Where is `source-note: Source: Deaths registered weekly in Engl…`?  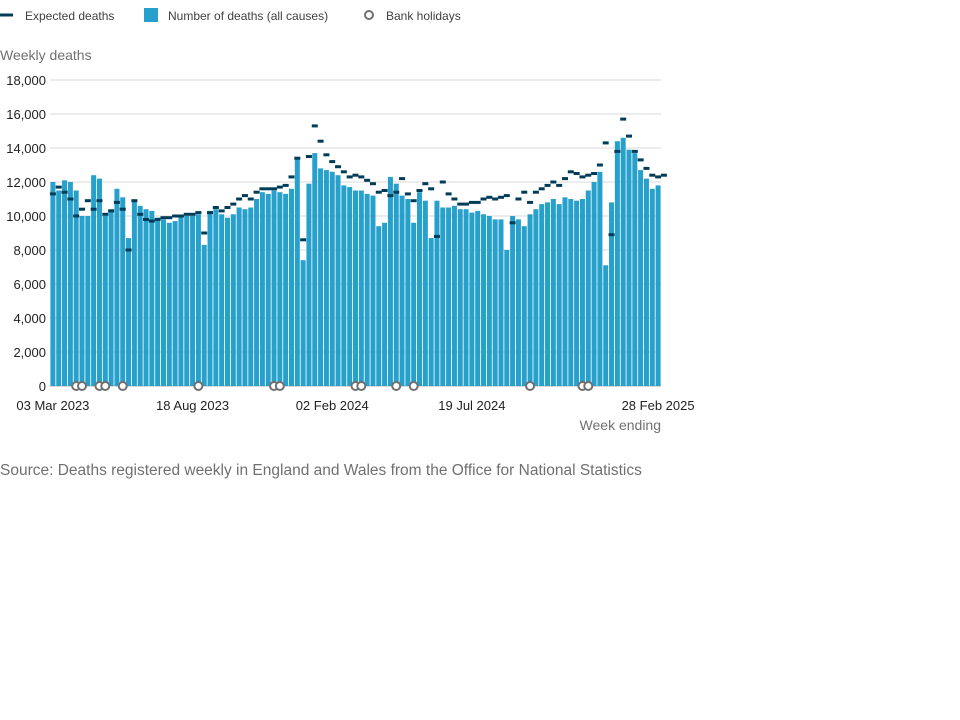 source-note: Source: Deaths registered weekly in Engl… is located at coordinates (321, 470).